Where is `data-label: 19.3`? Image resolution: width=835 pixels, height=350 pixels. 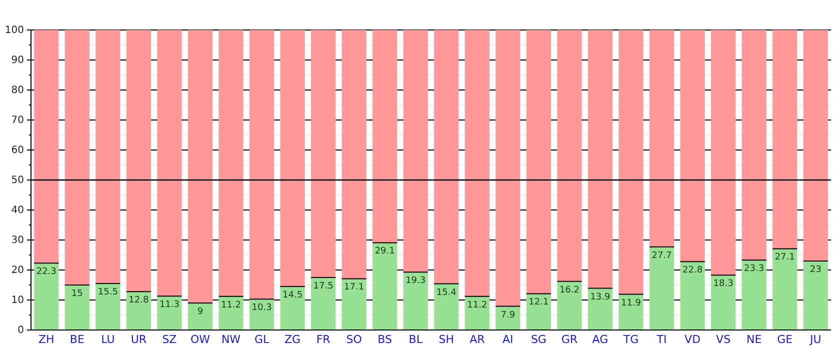
data-label: 19.3 is located at coordinates (416, 281).